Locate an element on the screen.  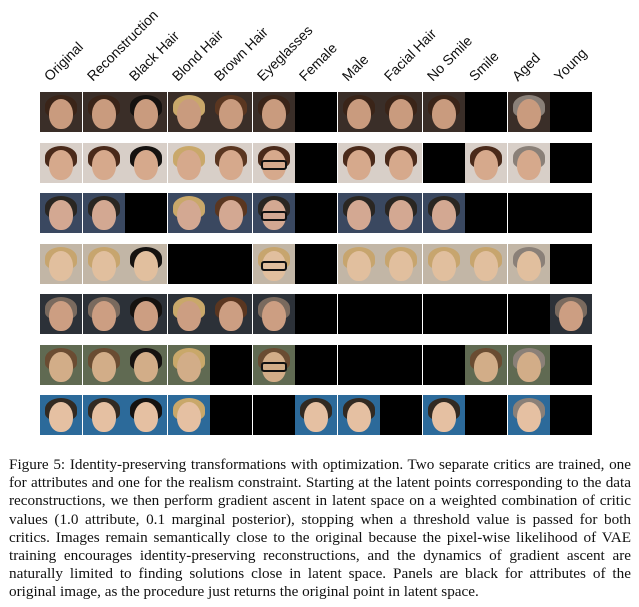
column-label-original: Original is located at coordinates (63, 61).